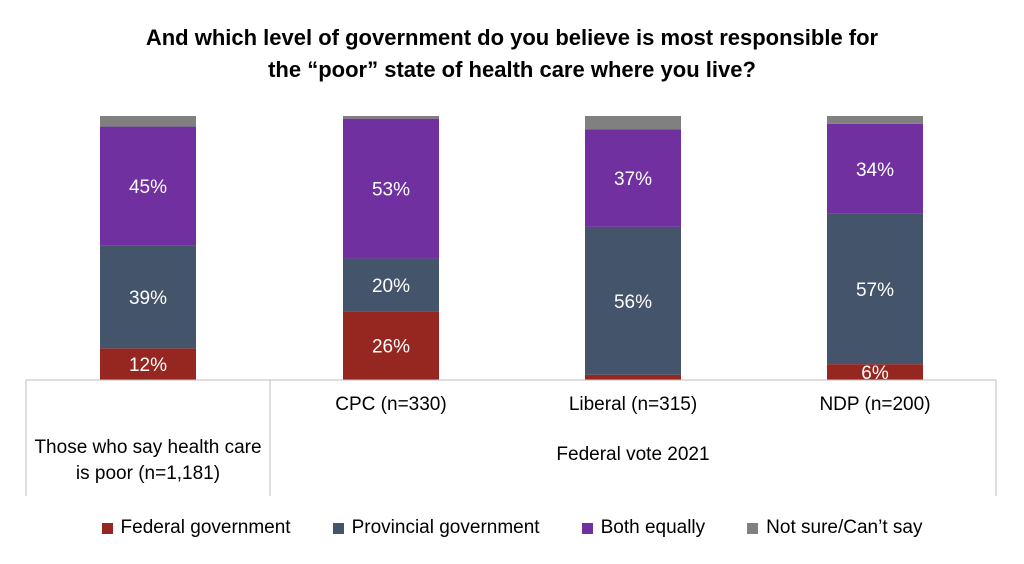 Image resolution: width=1024 pixels, height=564 pixels. I want to click on group-label: Federal vote 2021, so click(632, 454).